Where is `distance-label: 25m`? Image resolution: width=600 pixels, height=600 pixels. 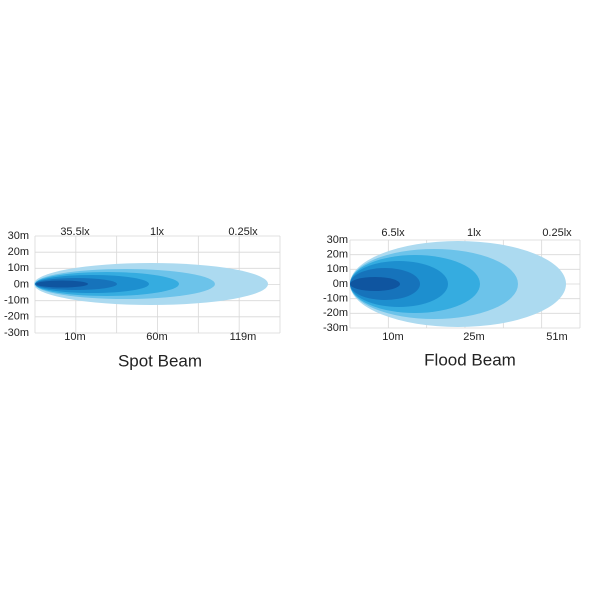
distance-label: 25m is located at coordinates (473, 337).